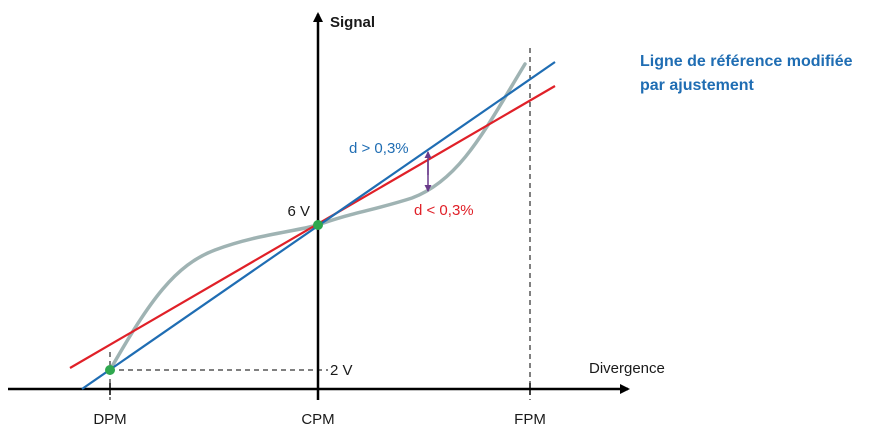 This screenshot has width=888, height=432. Describe the element at coordinates (697, 85) in the screenshot. I see `legend-line-2: par ajustement` at that location.